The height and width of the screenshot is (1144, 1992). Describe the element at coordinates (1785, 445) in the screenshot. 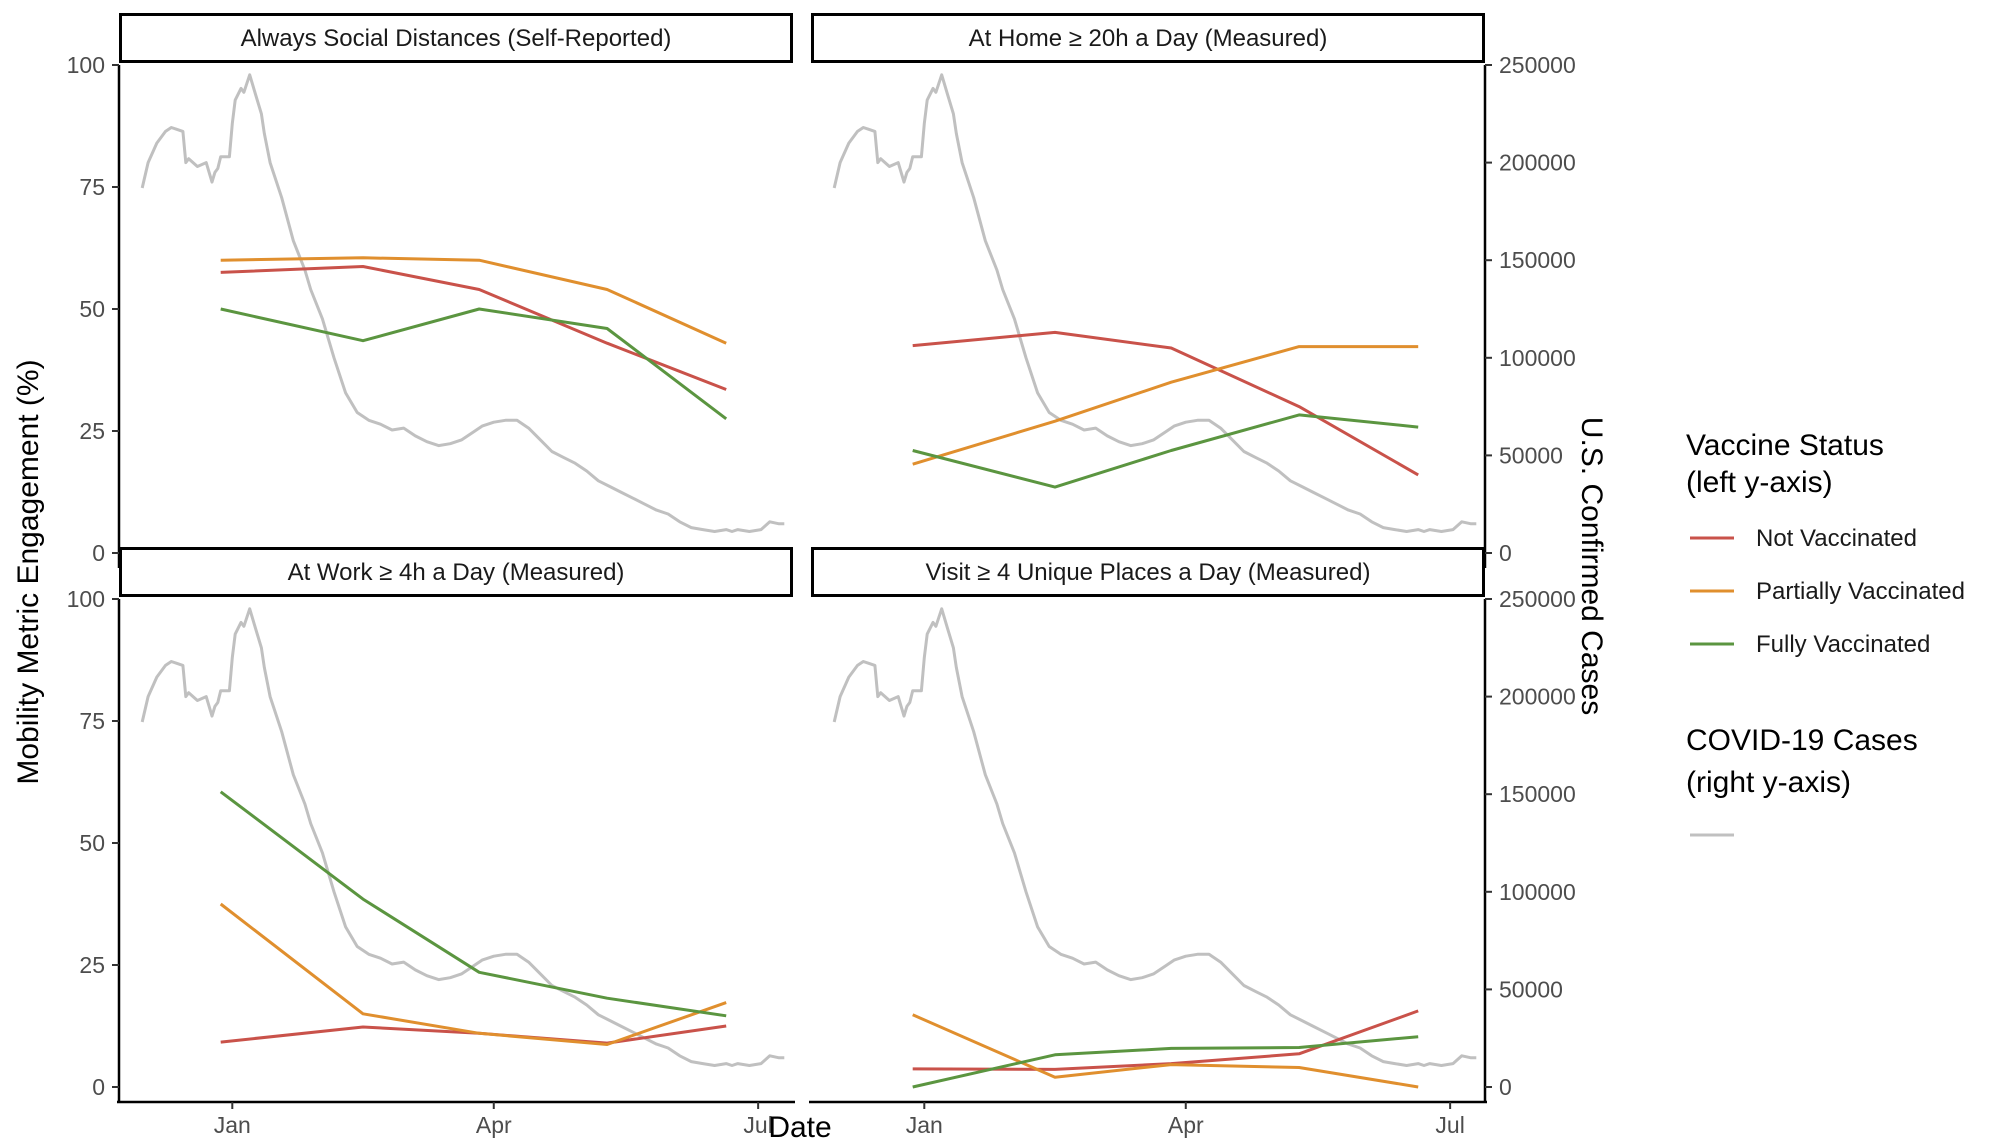

I see `legend-vaccine-title-1: Vaccine Status` at that location.